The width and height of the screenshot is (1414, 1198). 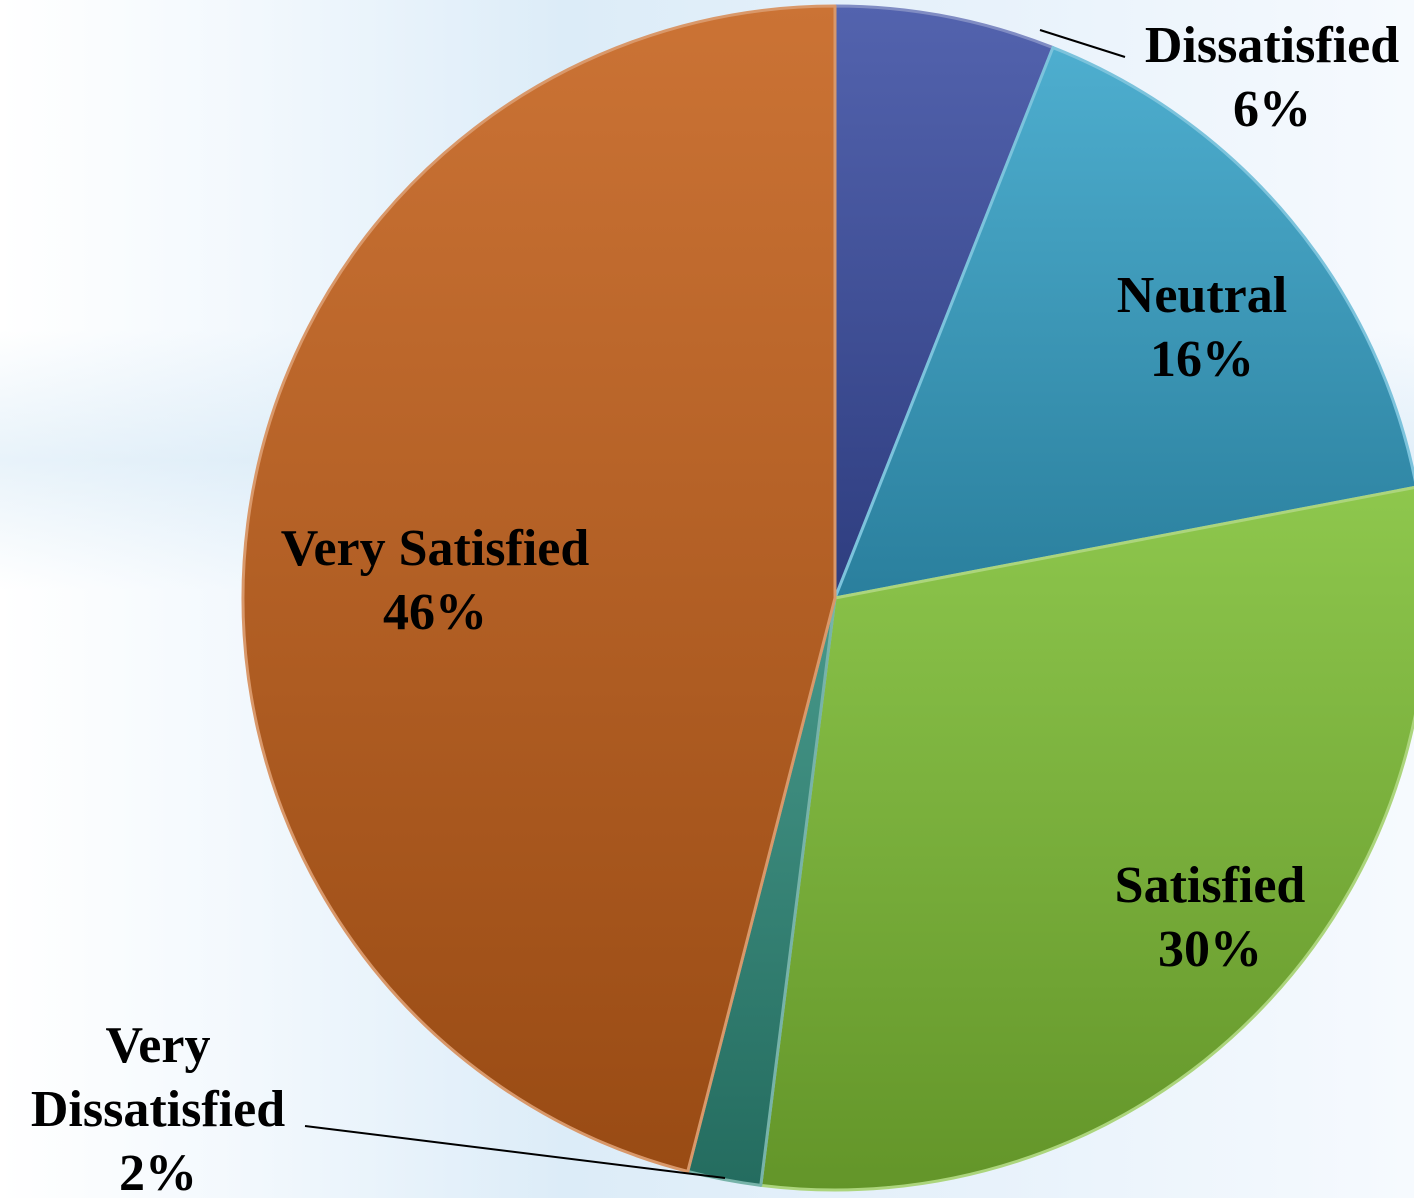 I want to click on data-label-value: 16%, so click(x=1202, y=359).